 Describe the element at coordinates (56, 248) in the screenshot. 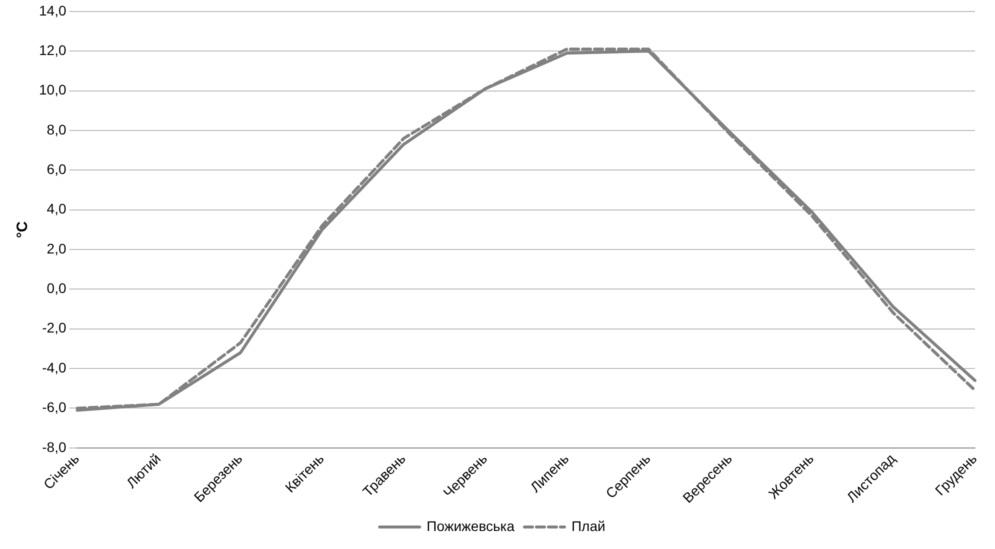

I see `y-tick-label: 2,0` at that location.